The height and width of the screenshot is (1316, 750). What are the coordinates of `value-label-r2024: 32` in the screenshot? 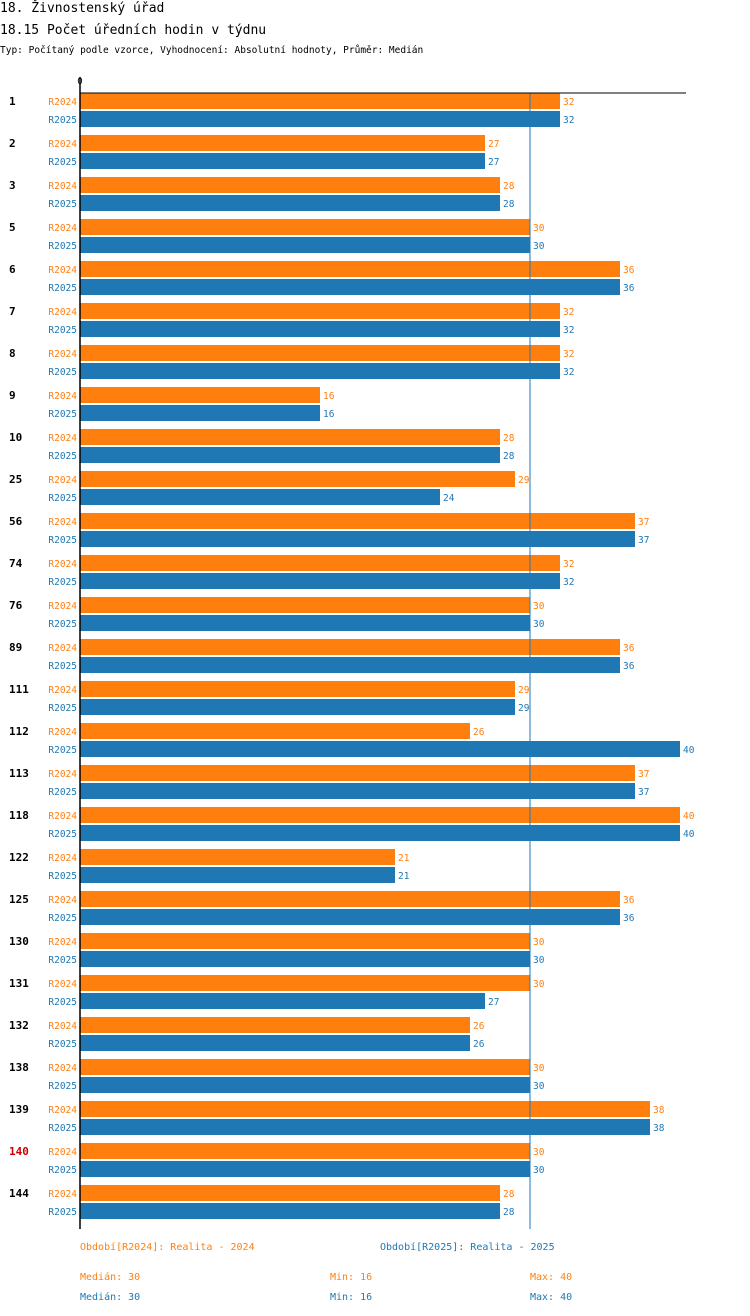 It's located at (568, 354).